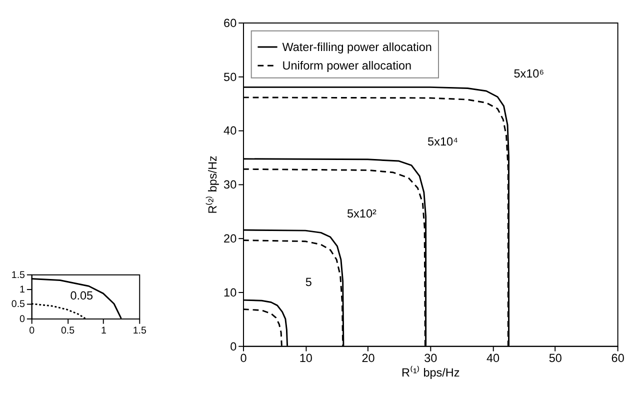 This screenshot has height=402, width=633. What do you see at coordinates (493, 359) in the screenshot?
I see `x-tick-label: 40` at bounding box center [493, 359].